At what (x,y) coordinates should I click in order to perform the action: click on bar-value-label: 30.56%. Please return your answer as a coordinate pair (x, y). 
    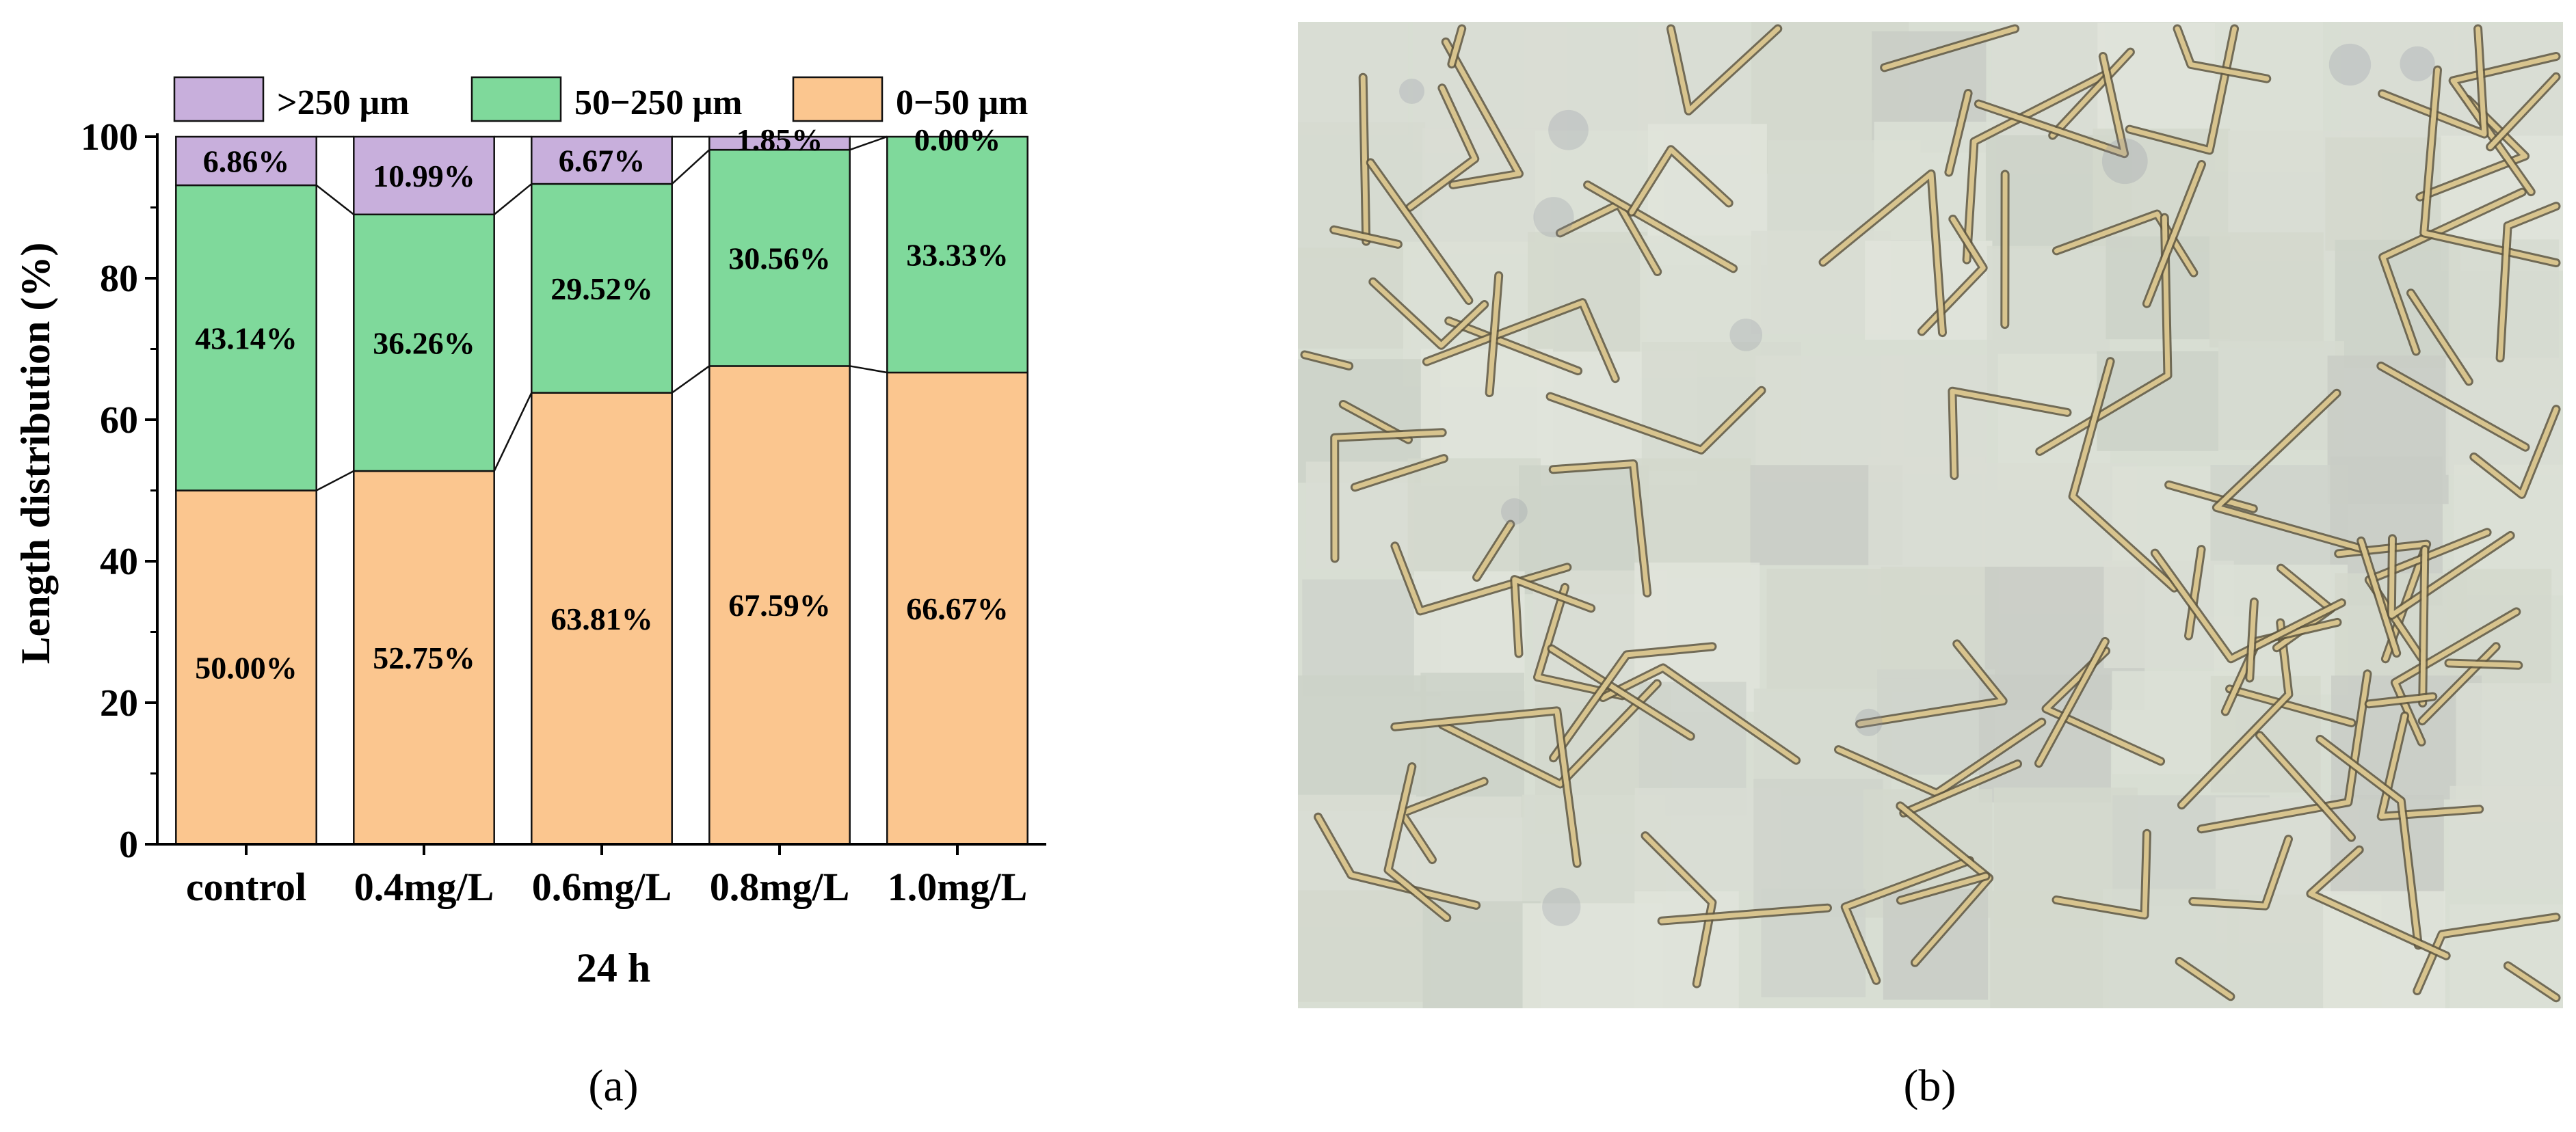
    Looking at the image, I should click on (779, 258).